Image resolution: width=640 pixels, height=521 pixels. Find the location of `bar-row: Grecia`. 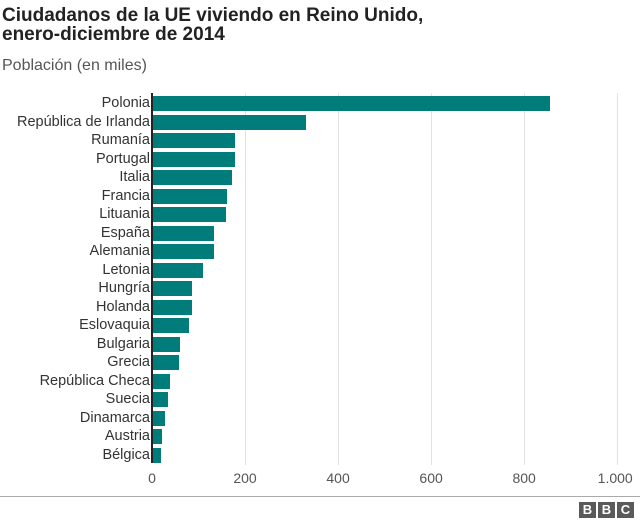

bar-row: Grecia is located at coordinates (320, 362).